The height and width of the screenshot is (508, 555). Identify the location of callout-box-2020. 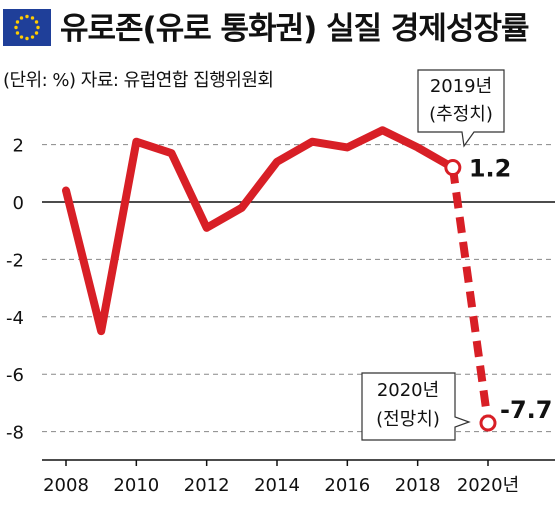
(416, 406).